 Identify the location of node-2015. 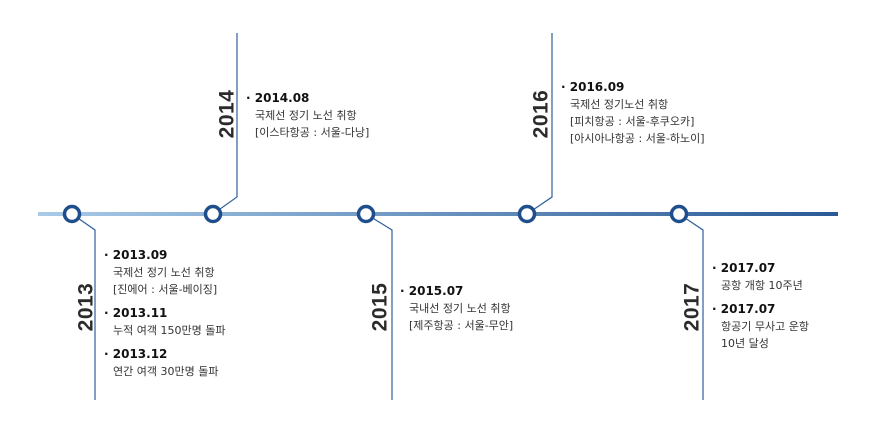
(366, 214).